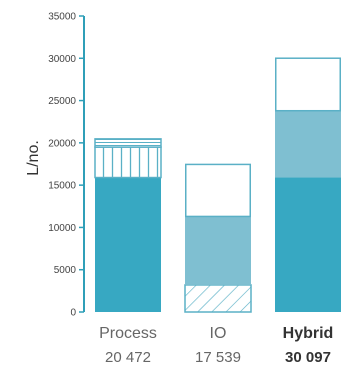  What do you see at coordinates (62, 186) in the screenshot?
I see `y-tick-label: 15000` at bounding box center [62, 186].